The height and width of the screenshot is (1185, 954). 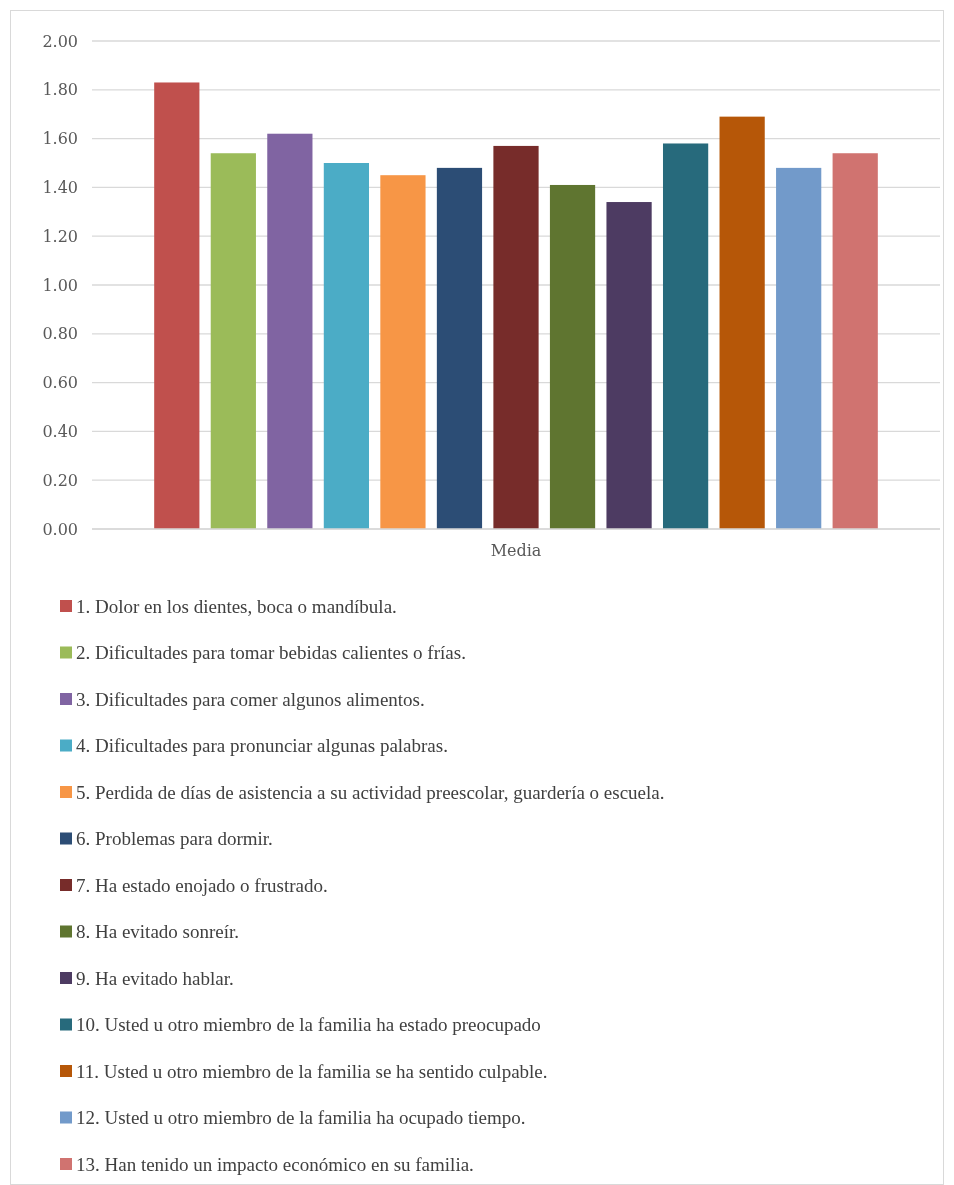 I want to click on legend-label: 5. Perdida de días de asistencia a su actividad preescolar, guardería o escuela., so click(x=370, y=792).